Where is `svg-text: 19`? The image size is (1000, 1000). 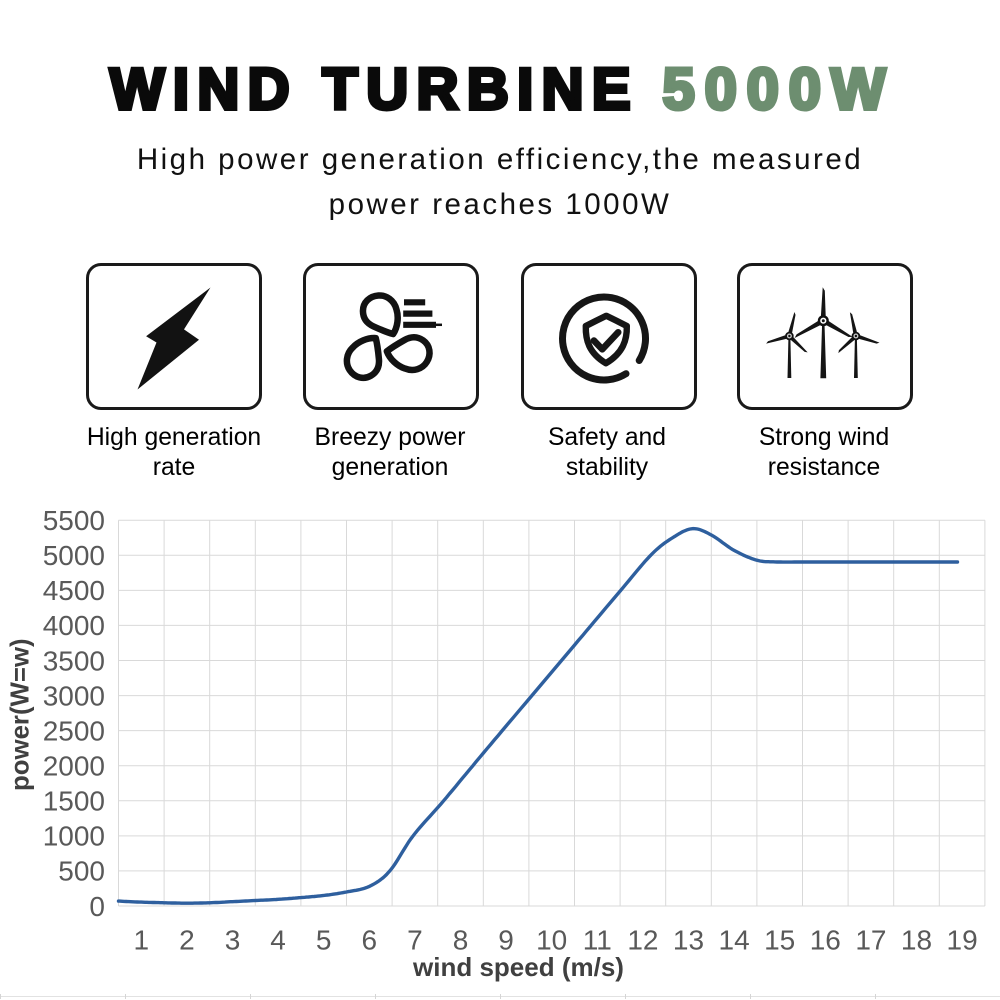
svg-text: 19 is located at coordinates (962, 940).